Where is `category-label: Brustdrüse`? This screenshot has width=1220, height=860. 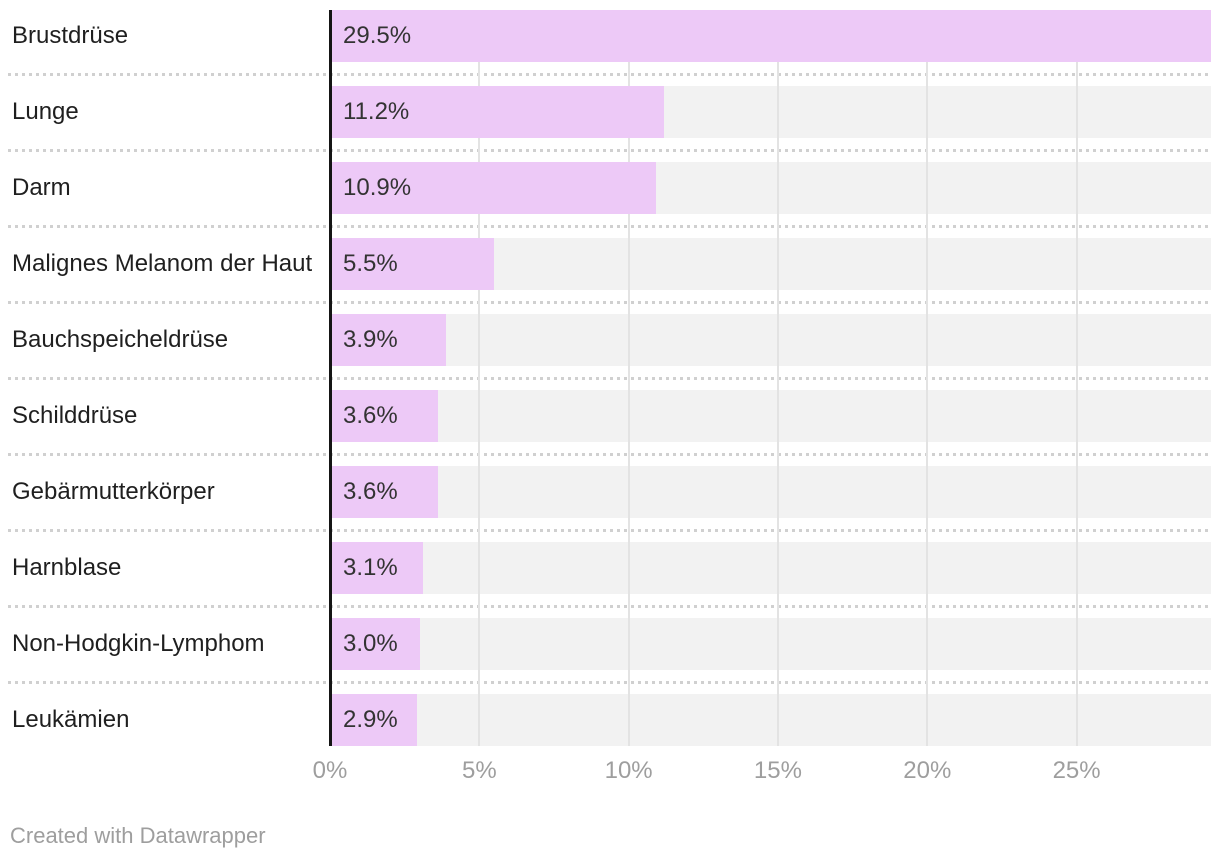
category-label: Brustdrüse is located at coordinates (70, 35).